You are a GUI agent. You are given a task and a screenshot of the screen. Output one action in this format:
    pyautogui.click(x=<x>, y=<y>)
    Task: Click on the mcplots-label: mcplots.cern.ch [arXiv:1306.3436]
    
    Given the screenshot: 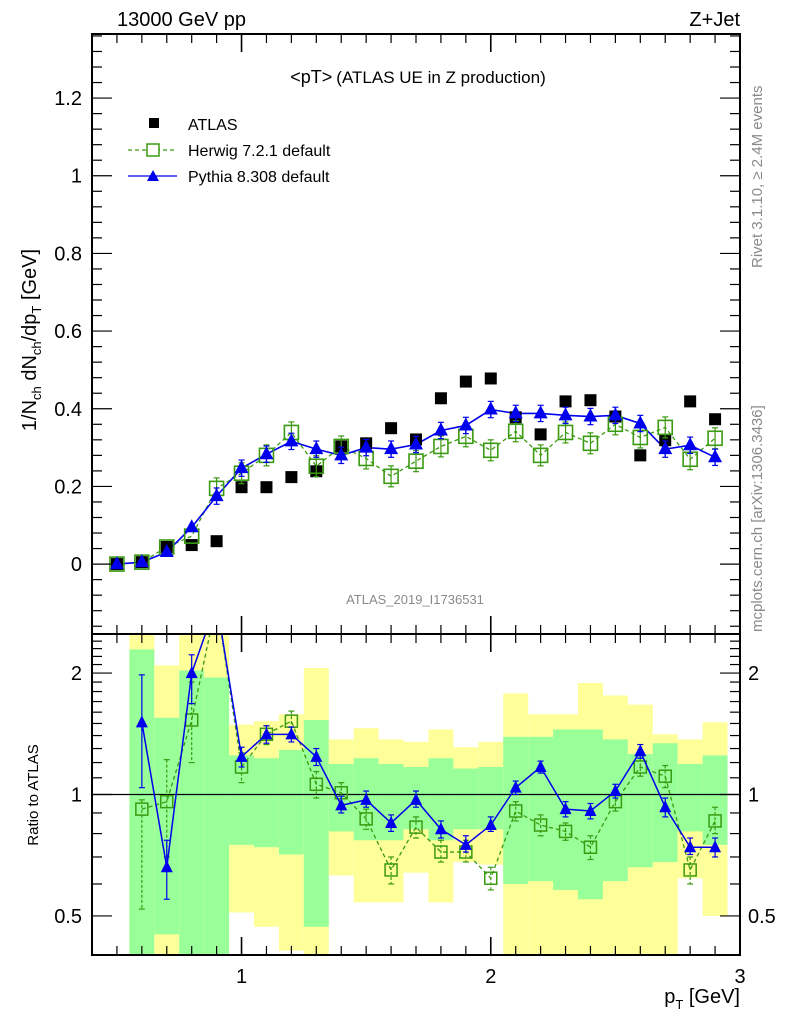 What is the action you would take?
    pyautogui.click(x=757, y=518)
    